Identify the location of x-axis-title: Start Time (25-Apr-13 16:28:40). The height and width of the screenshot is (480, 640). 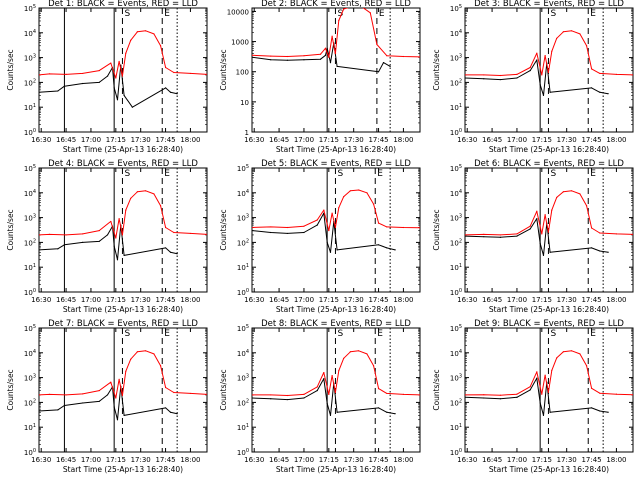
(549, 469).